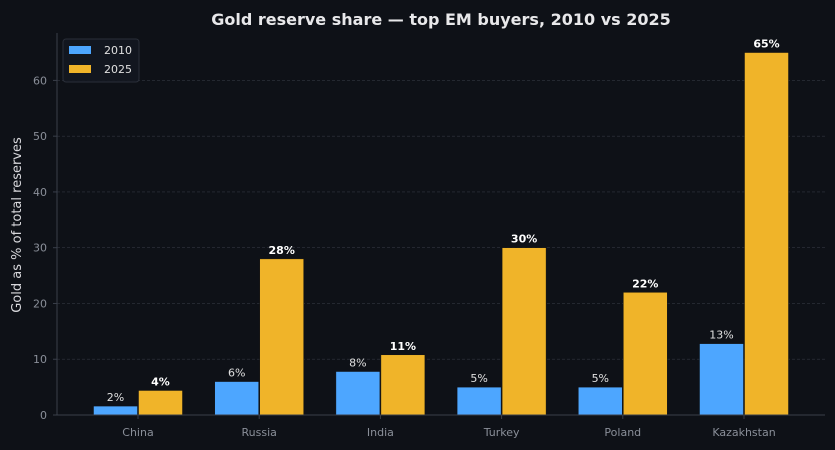 This screenshot has height=450, width=835. What do you see at coordinates (743, 432) in the screenshot?
I see `x-tick-label: Kazakhstan` at bounding box center [743, 432].